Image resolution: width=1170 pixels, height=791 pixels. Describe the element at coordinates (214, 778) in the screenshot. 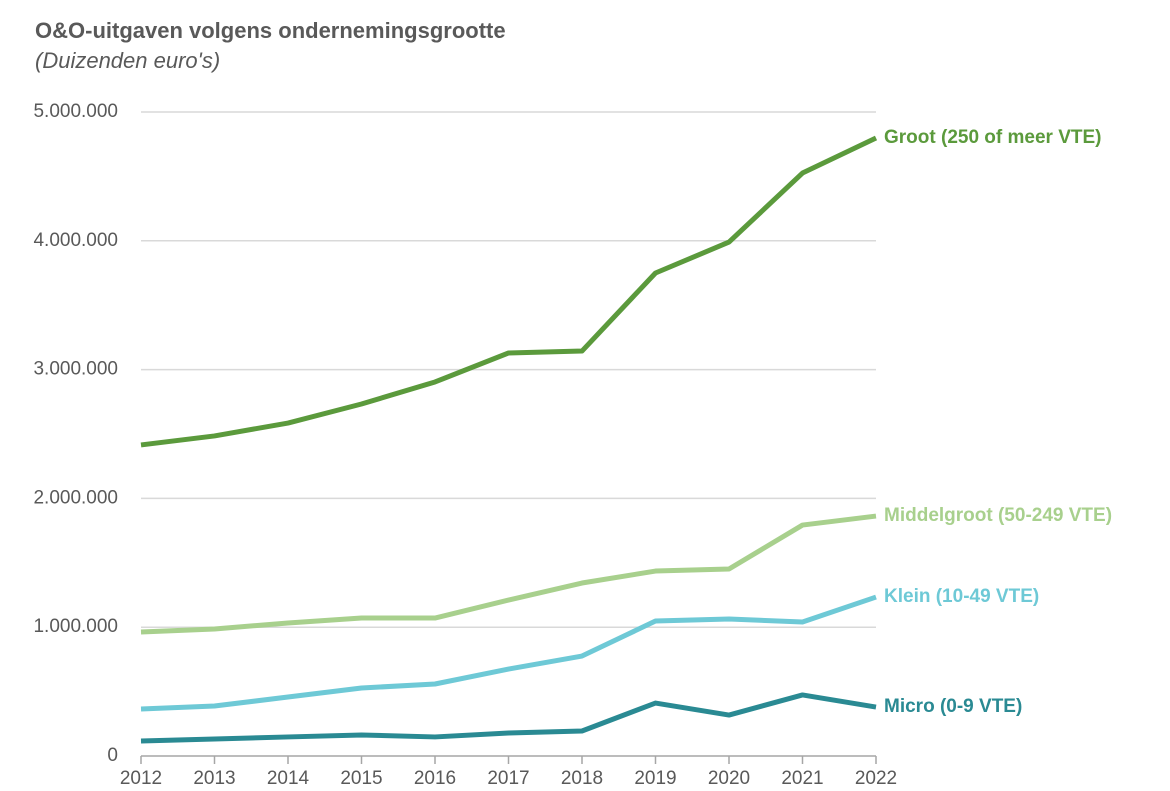

I see `x-tick-label: 2013` at that location.